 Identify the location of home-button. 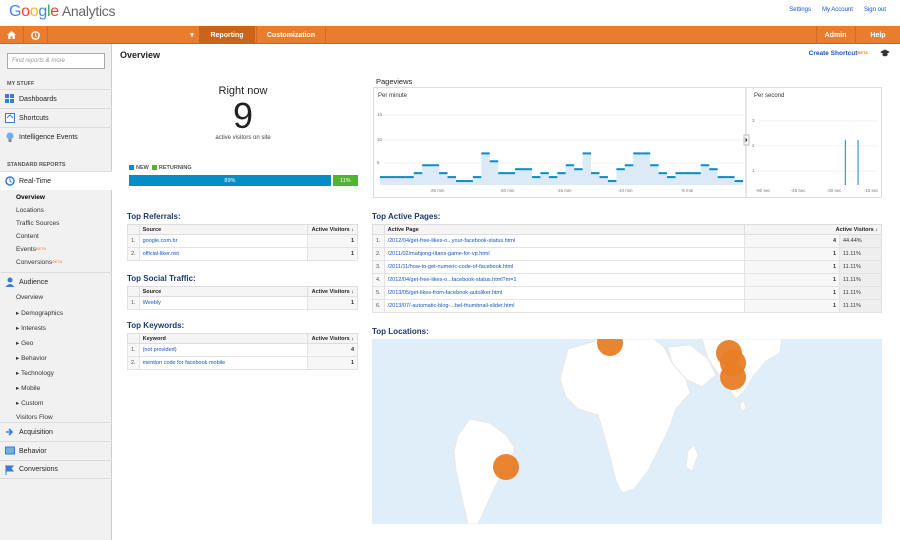
(12, 35).